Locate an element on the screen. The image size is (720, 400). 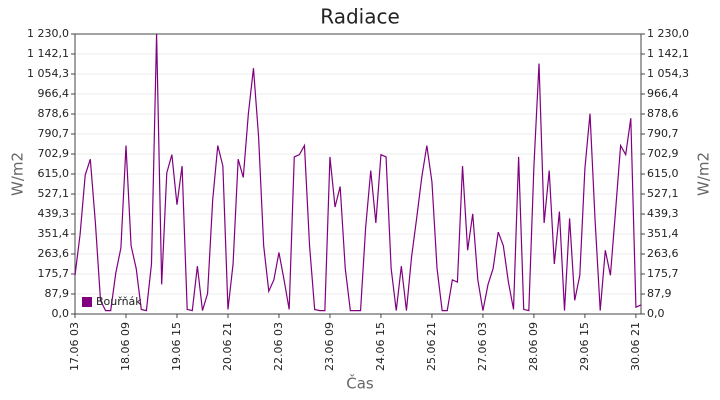
y2-tick-label: 790,7 is located at coordinates (663, 133).